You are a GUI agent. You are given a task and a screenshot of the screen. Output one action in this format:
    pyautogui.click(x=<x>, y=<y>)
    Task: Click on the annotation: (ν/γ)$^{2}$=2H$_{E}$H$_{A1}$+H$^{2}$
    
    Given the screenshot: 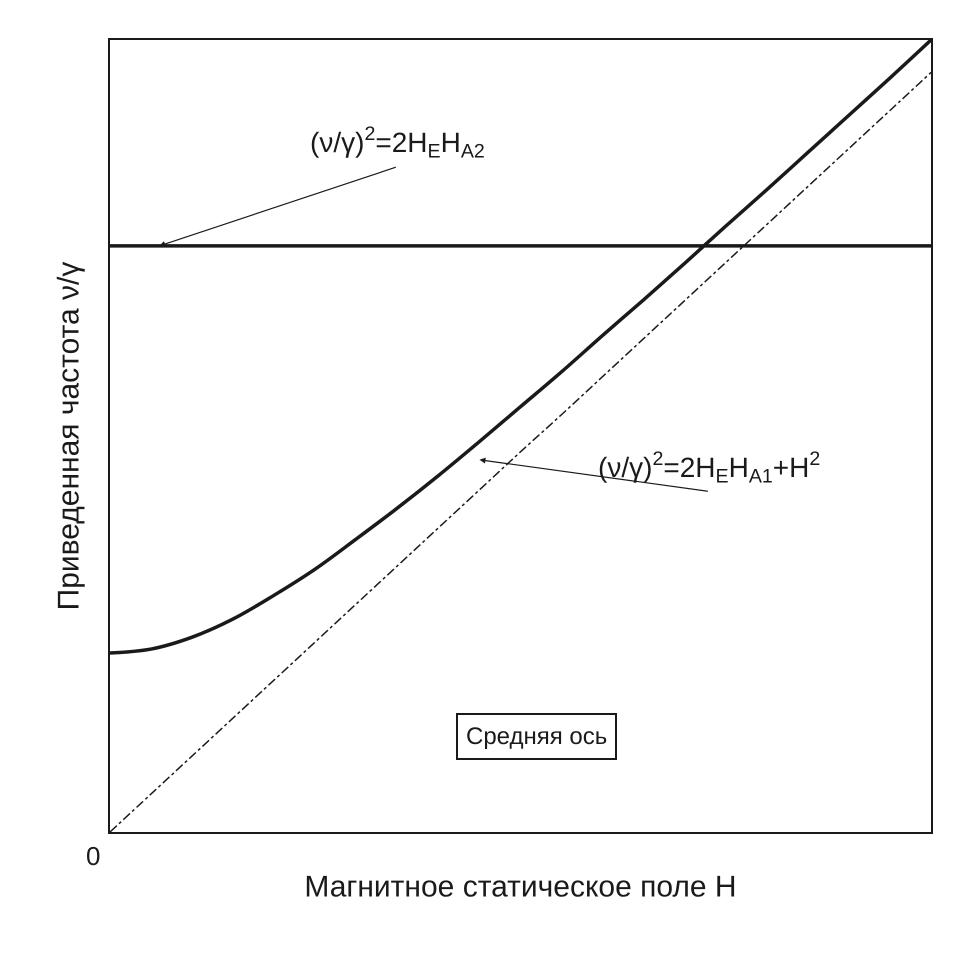 What is the action you would take?
    pyautogui.click(x=709, y=468)
    